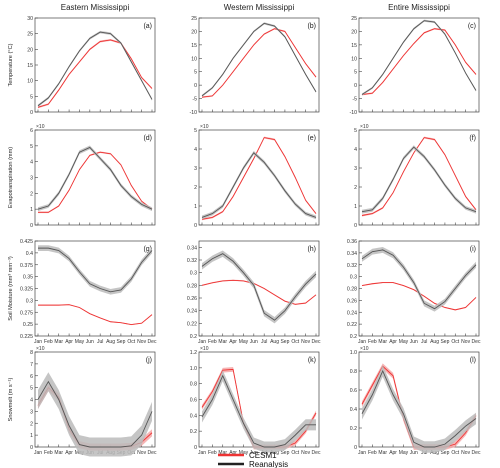 The image size is (500, 468). What do you see at coordinates (28, 325) in the screenshot?
I see `y-tick-label: 0.25` at bounding box center [28, 325].